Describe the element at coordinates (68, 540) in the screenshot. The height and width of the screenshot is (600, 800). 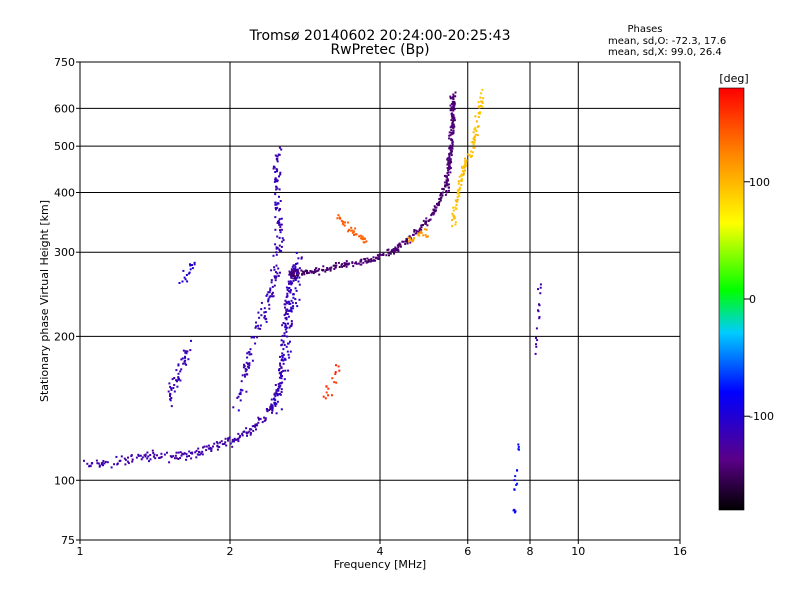
I see `y-tick-label: 75` at that location.